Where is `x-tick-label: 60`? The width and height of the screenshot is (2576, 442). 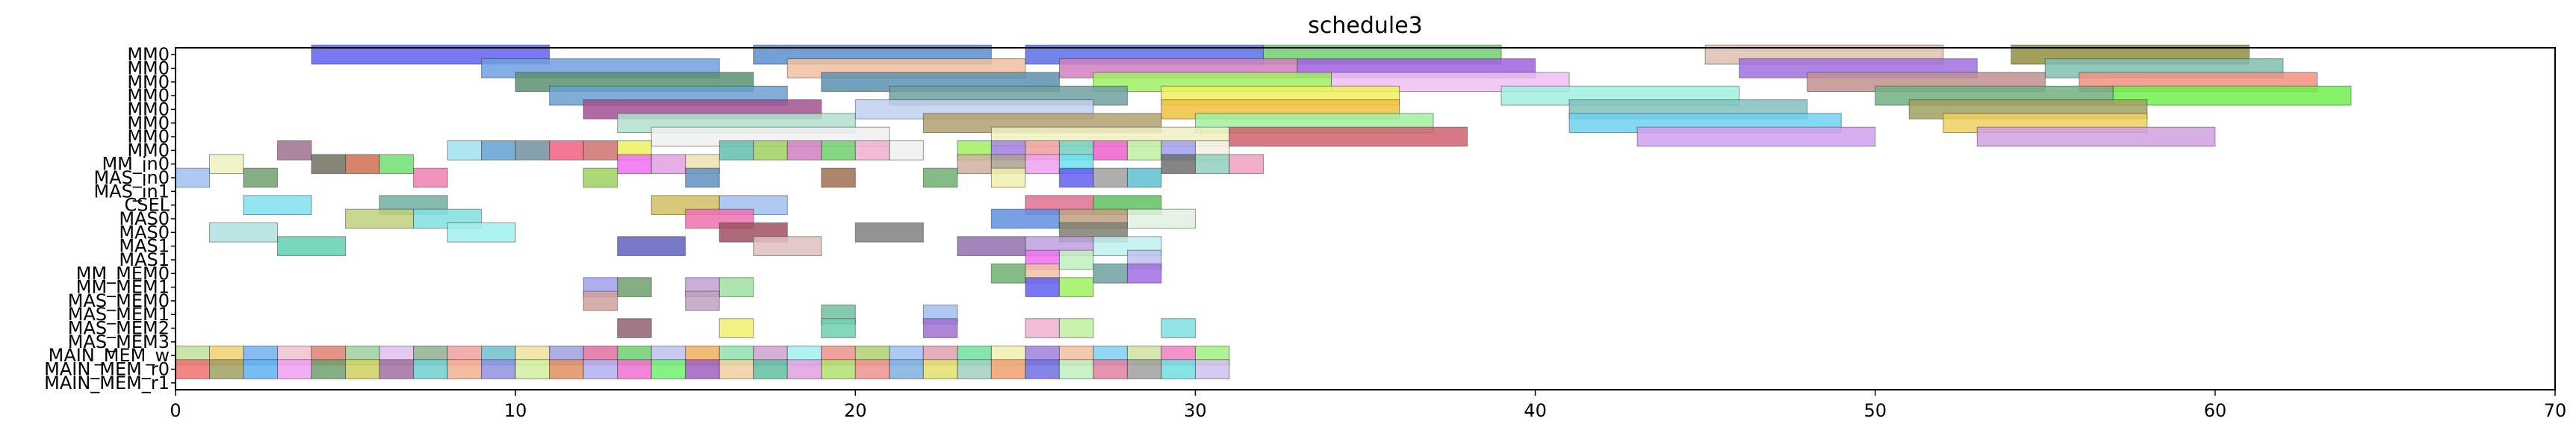 x-tick-label: 60 is located at coordinates (2215, 410).